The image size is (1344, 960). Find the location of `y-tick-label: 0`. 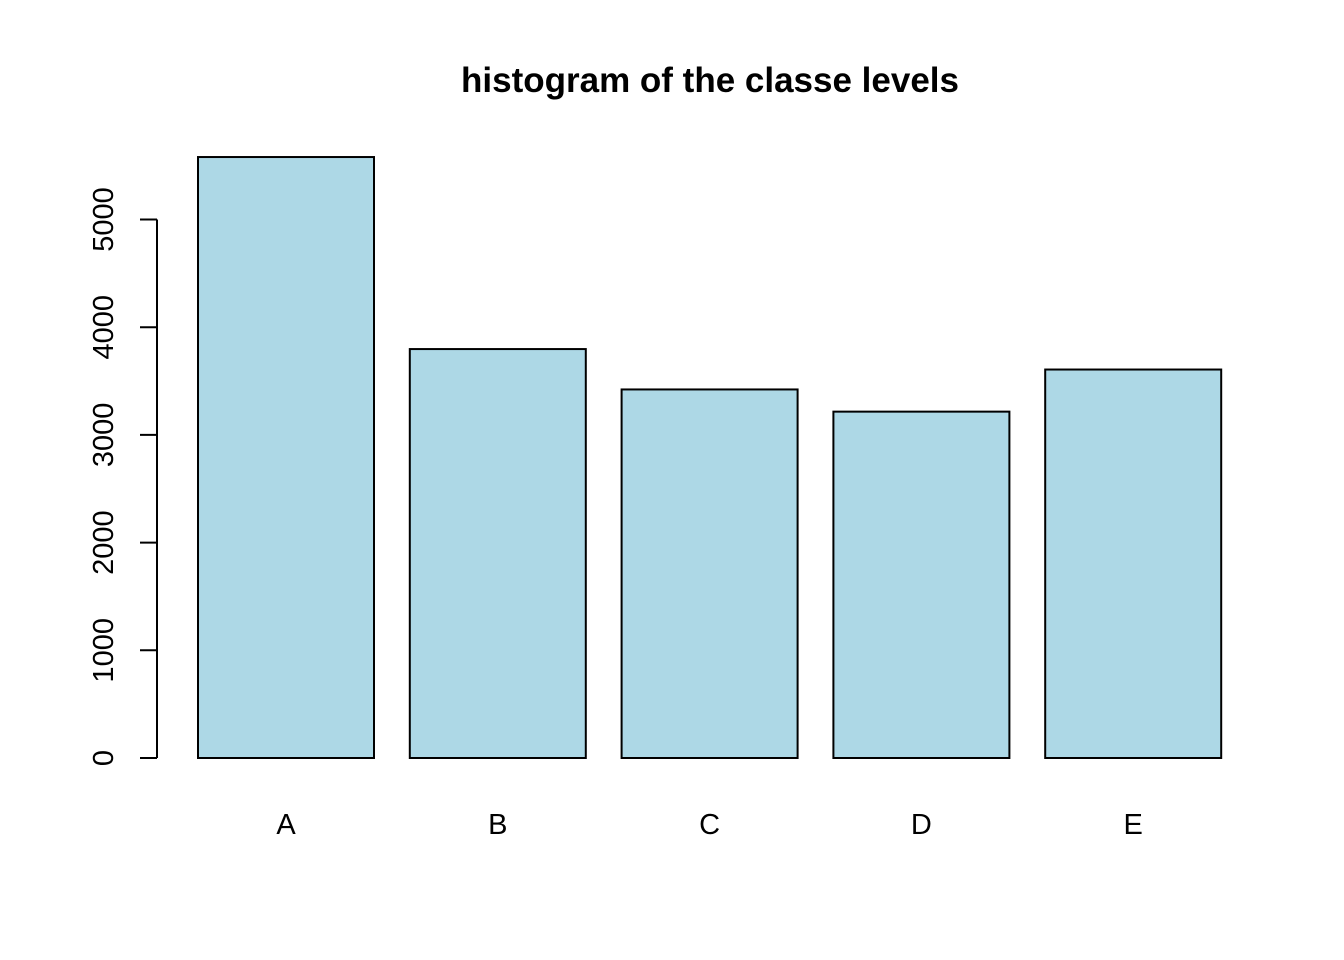

y-tick-label: 0 is located at coordinates (104, 758).